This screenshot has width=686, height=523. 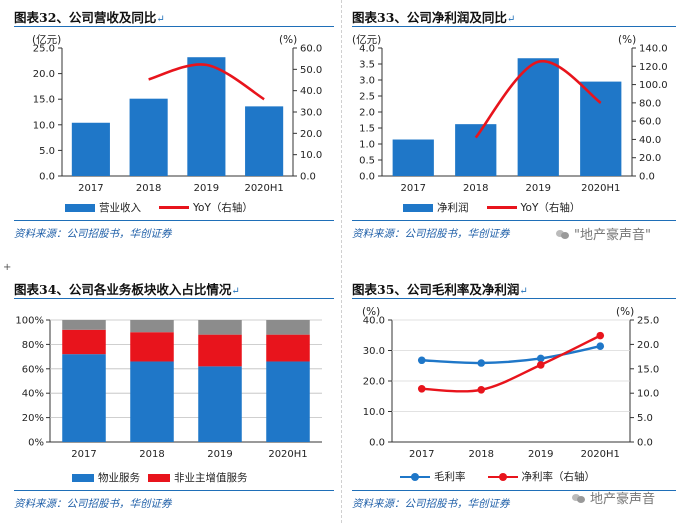 I want to click on left-tick-label: 4.0, so click(x=367, y=49).